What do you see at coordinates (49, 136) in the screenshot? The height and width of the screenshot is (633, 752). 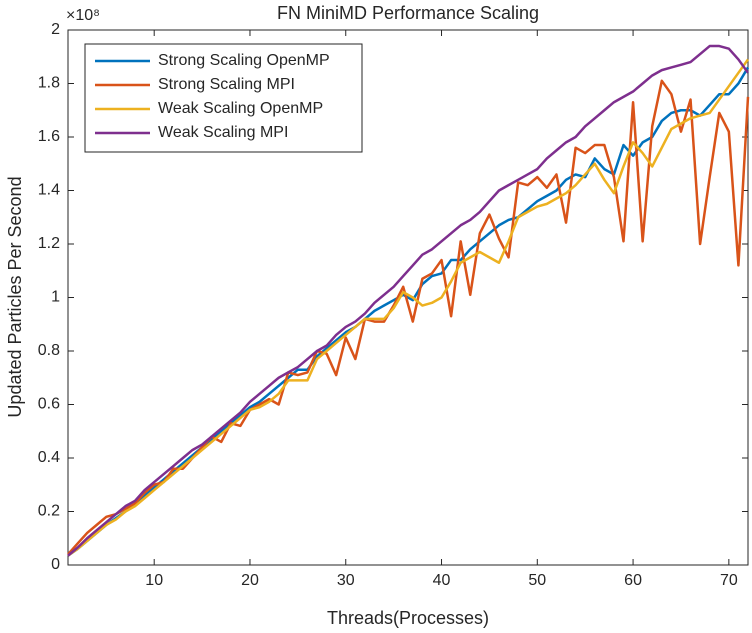 I see `y-tick-label: 1.6` at bounding box center [49, 136].